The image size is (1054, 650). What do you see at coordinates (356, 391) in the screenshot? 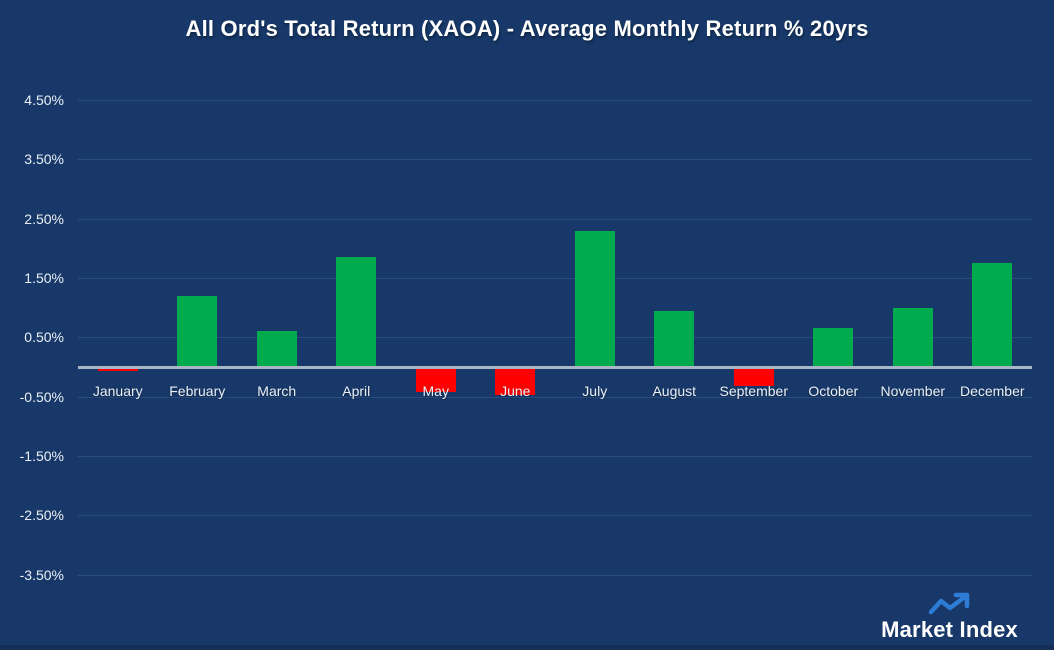
I see `x-axis-label-april: April` at bounding box center [356, 391].